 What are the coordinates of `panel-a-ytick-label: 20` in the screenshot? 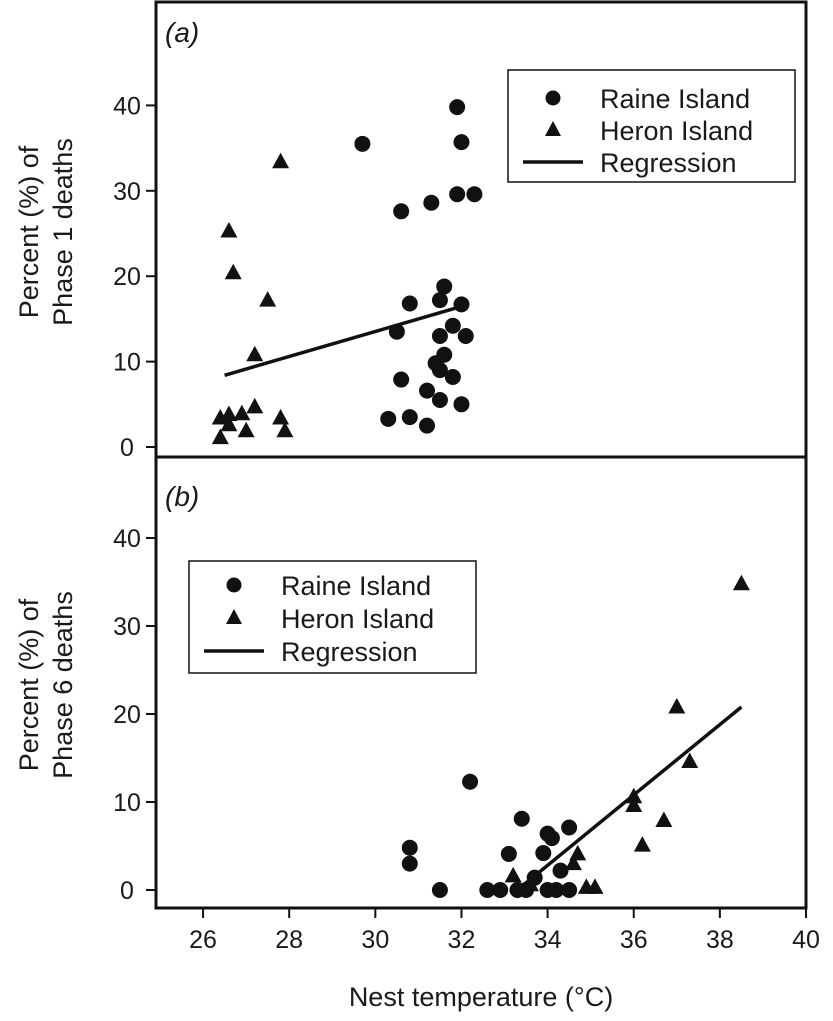 It's located at (127, 277).